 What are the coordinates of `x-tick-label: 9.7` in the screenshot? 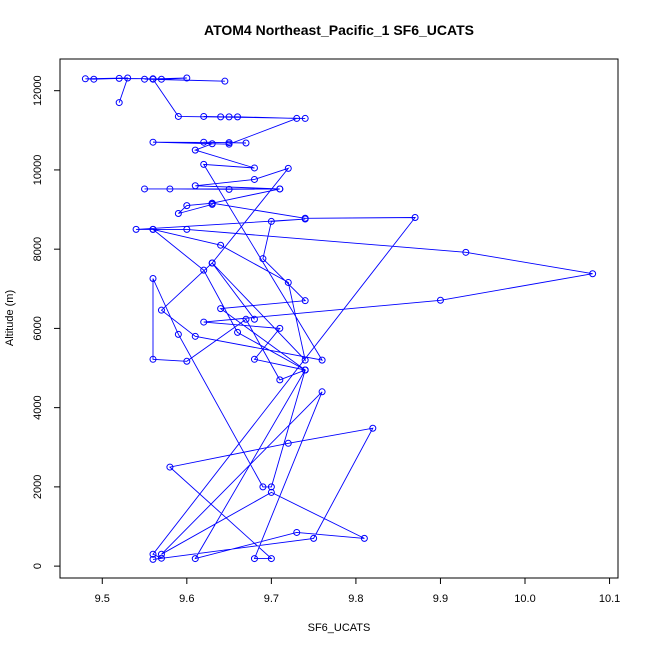 It's located at (271, 599).